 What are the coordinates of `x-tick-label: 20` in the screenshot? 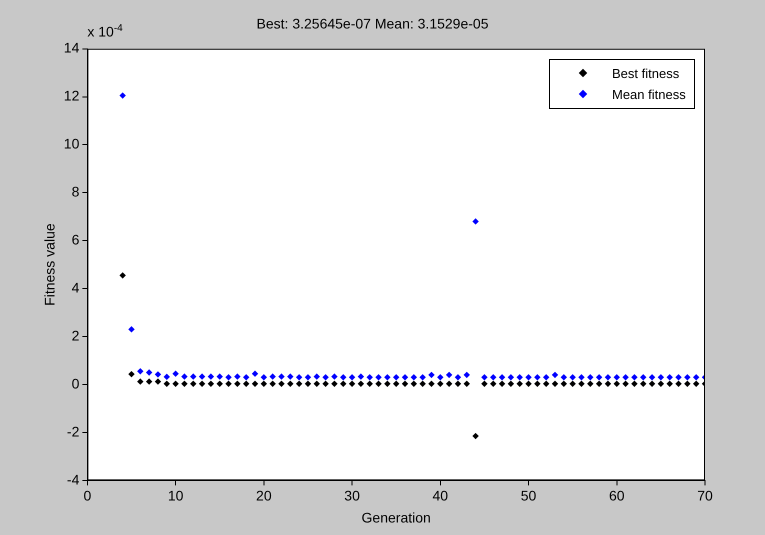 It's located at (264, 496).